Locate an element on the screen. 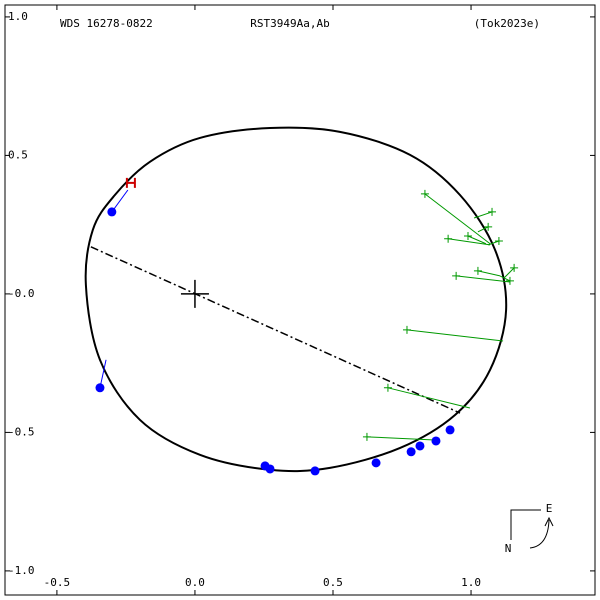 The height and width of the screenshot is (600, 600). reference: (Tok2023e) is located at coordinates (507, 23).